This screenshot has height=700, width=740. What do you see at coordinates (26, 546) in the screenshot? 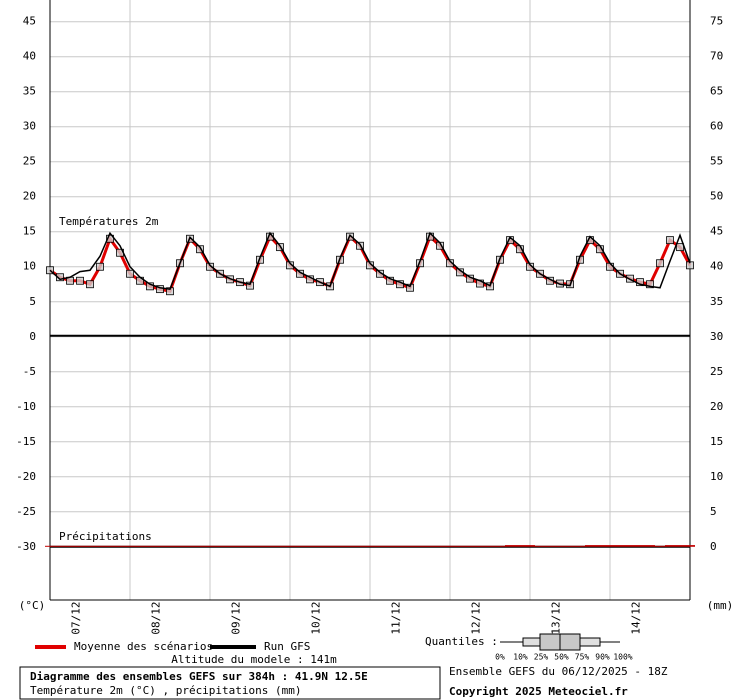
I see `y-tick-label: -30` at bounding box center [26, 546].